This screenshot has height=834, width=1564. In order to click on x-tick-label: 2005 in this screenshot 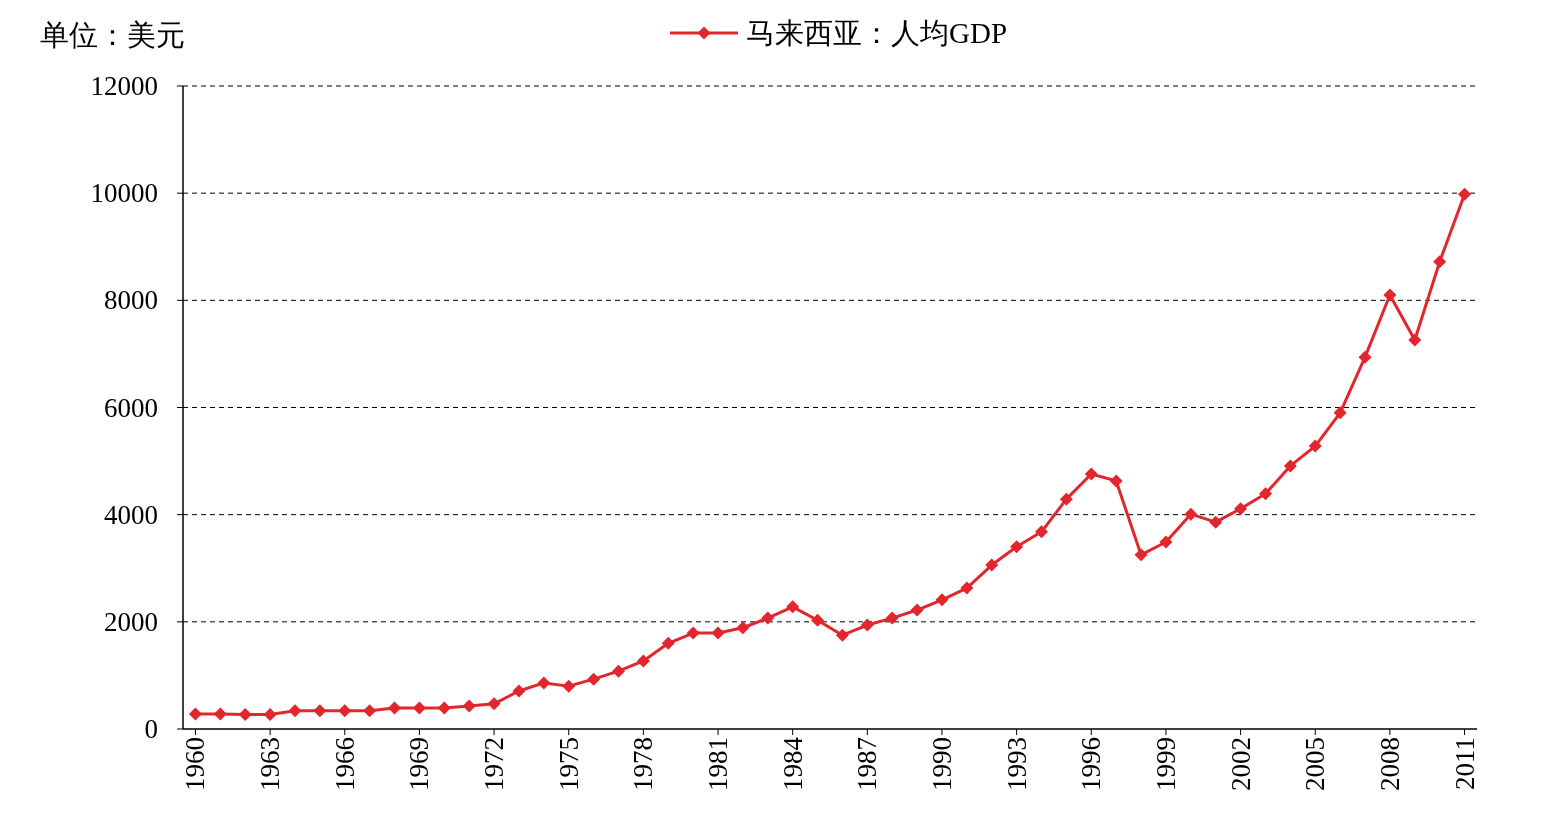, I will do `click(1315, 764)`.